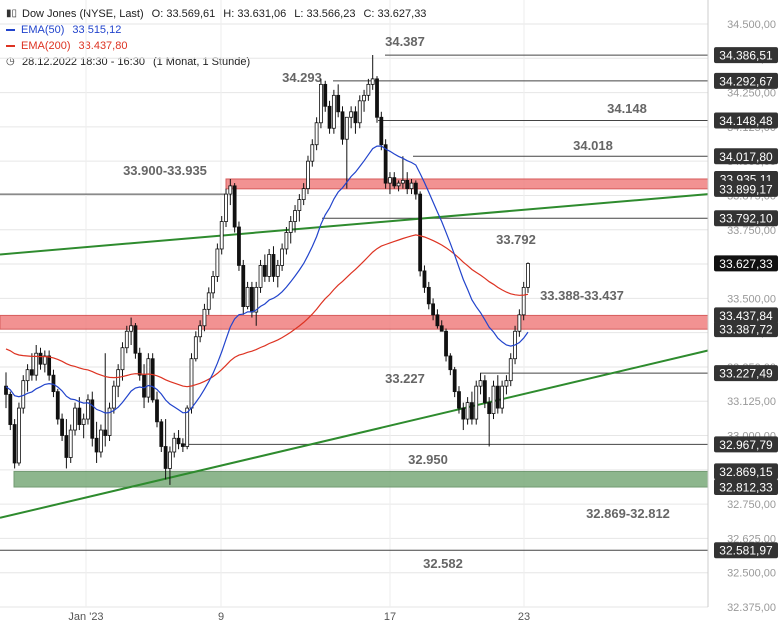 This screenshot has height=625, width=780. Describe the element at coordinates (165, 170) in the screenshot. I see `zone-label: 33.900-33.935` at that location.